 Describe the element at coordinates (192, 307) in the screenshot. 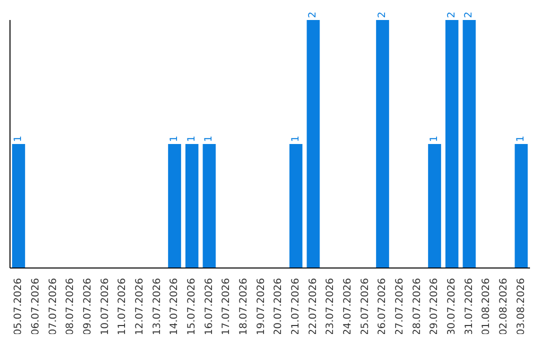

I see `x-tick-label: 15.07.2026` at that location.